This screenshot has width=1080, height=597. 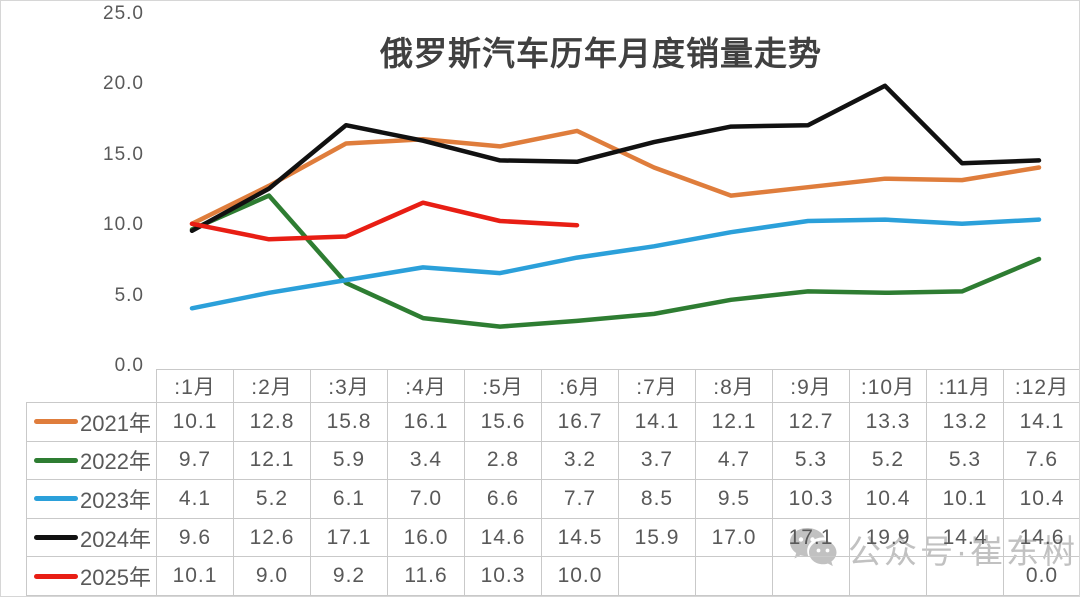 I want to click on value-cell: 16.0, so click(x=426, y=537).